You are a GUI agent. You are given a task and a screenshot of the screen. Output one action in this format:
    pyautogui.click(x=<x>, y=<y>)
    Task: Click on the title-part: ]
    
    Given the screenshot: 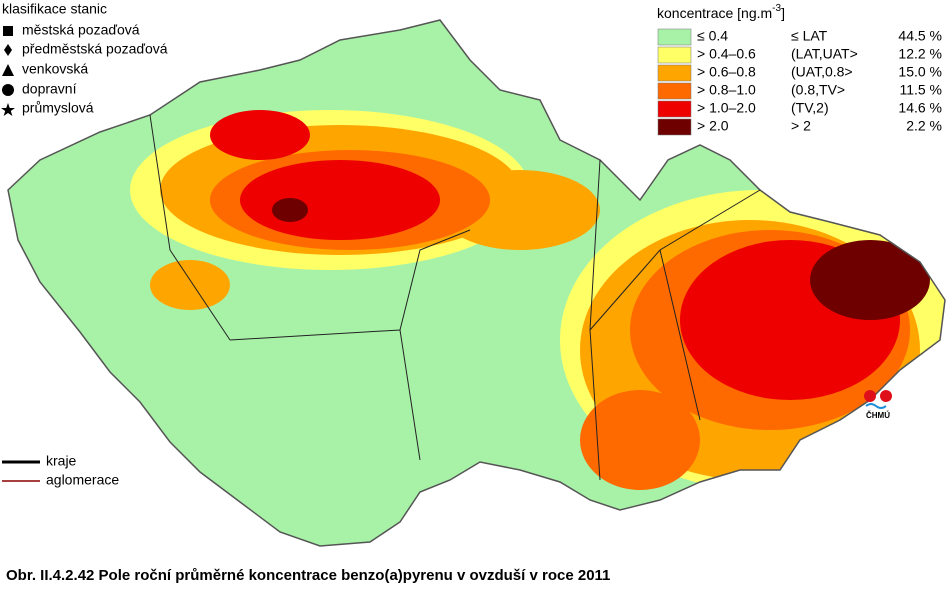 What is the action you would take?
    pyautogui.click(x=783, y=13)
    